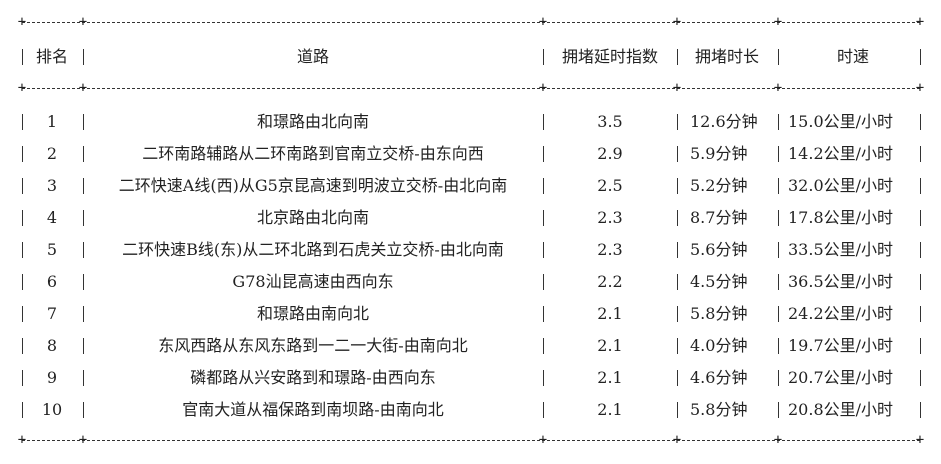  What do you see at coordinates (313, 121) in the screenshot?
I see `cell-road: 和璟路由北向南` at bounding box center [313, 121].